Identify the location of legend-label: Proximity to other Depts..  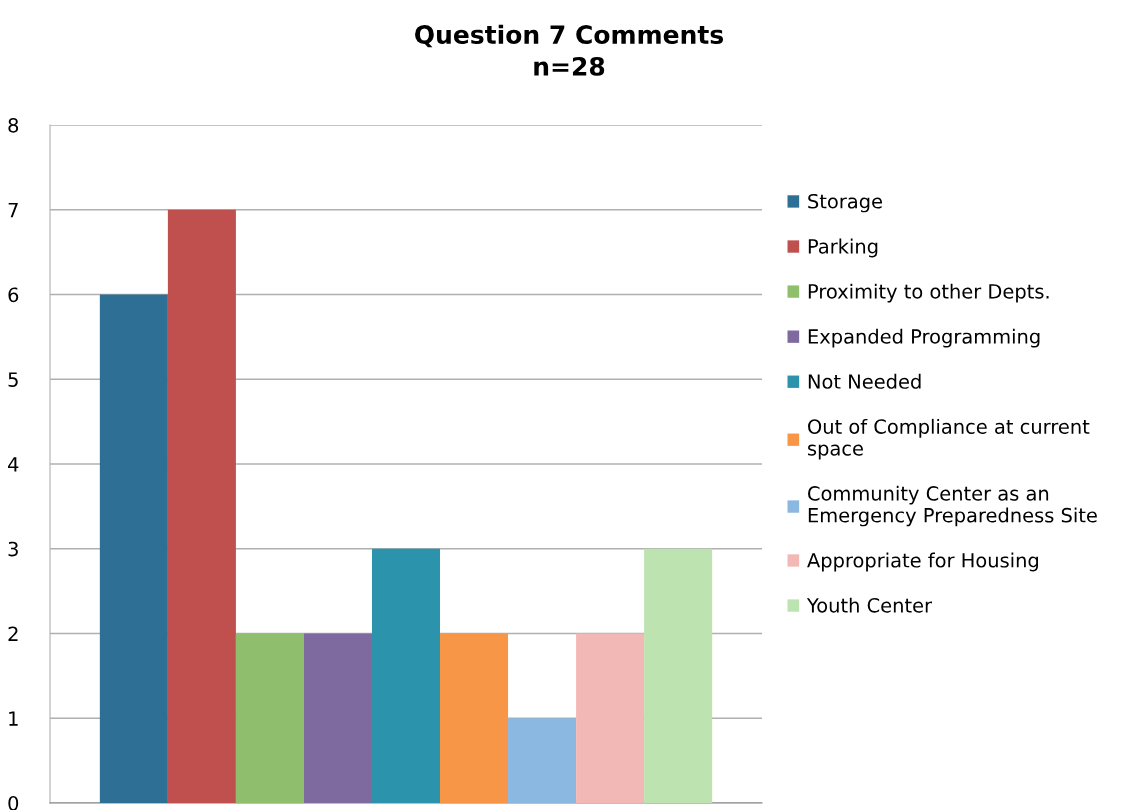
(928, 293).